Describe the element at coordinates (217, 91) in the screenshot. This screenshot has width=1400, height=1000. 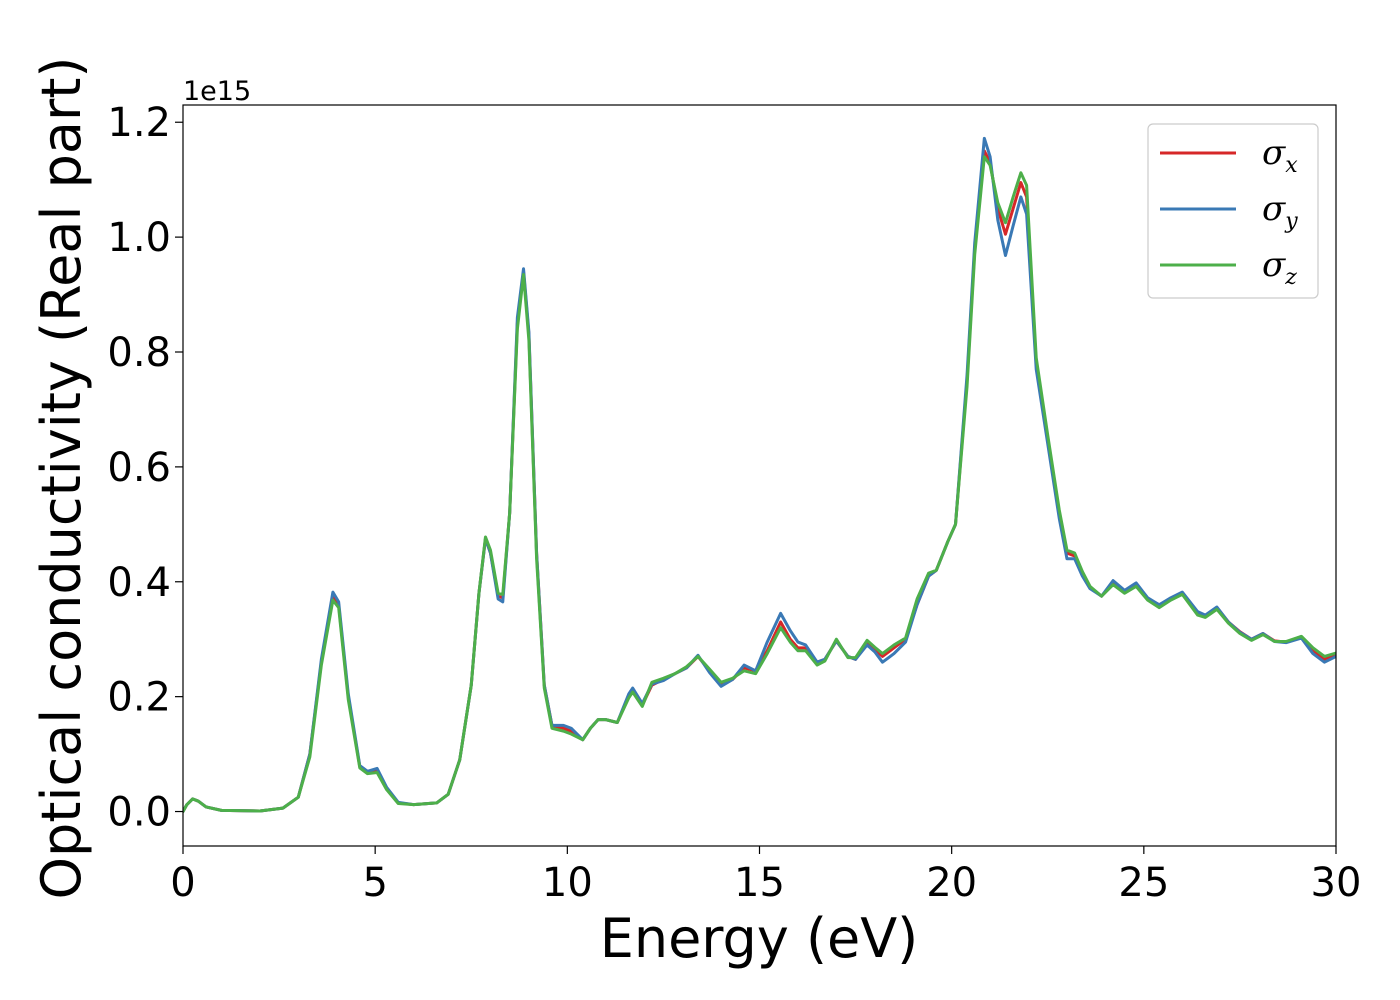
I see `y-offset-label: 1e15` at that location.